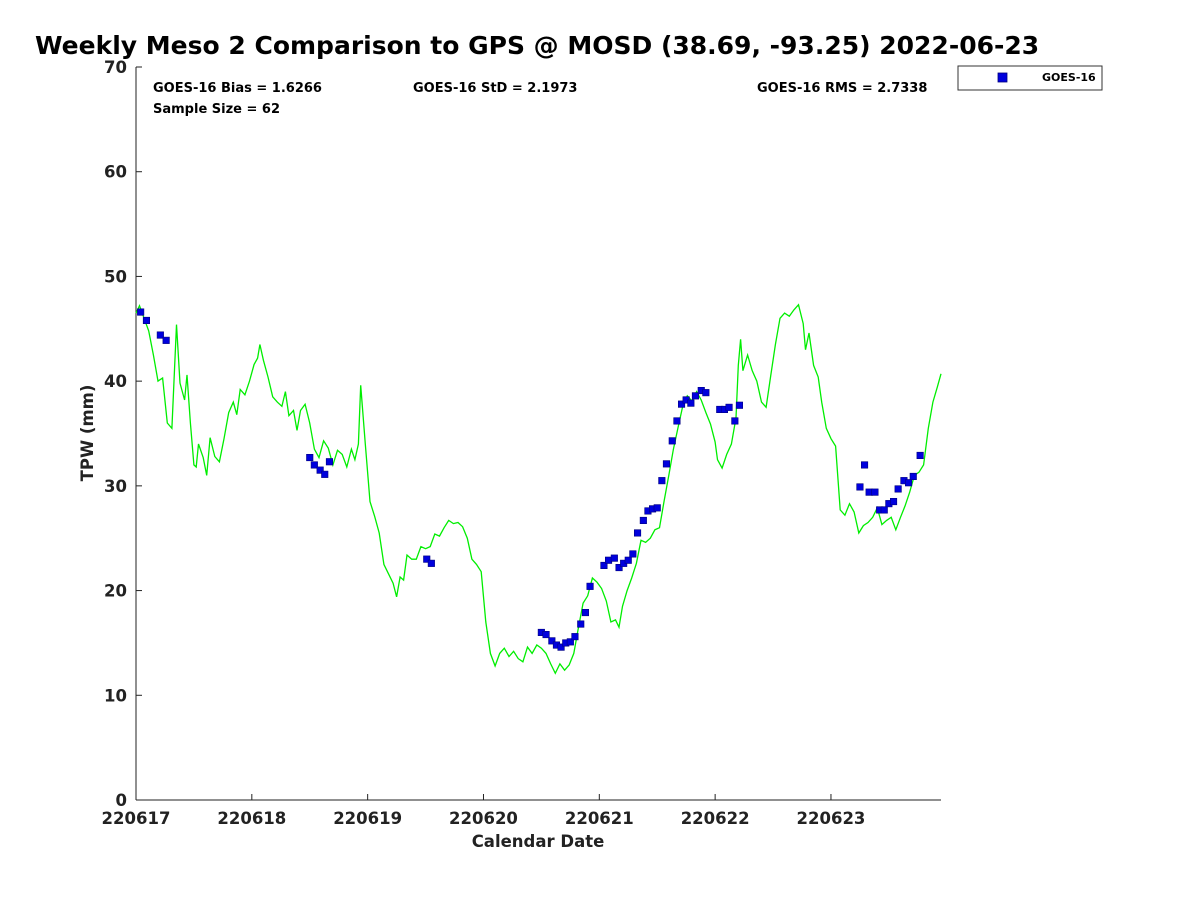  I want to click on x-tick-label: 220619, so click(367, 818).